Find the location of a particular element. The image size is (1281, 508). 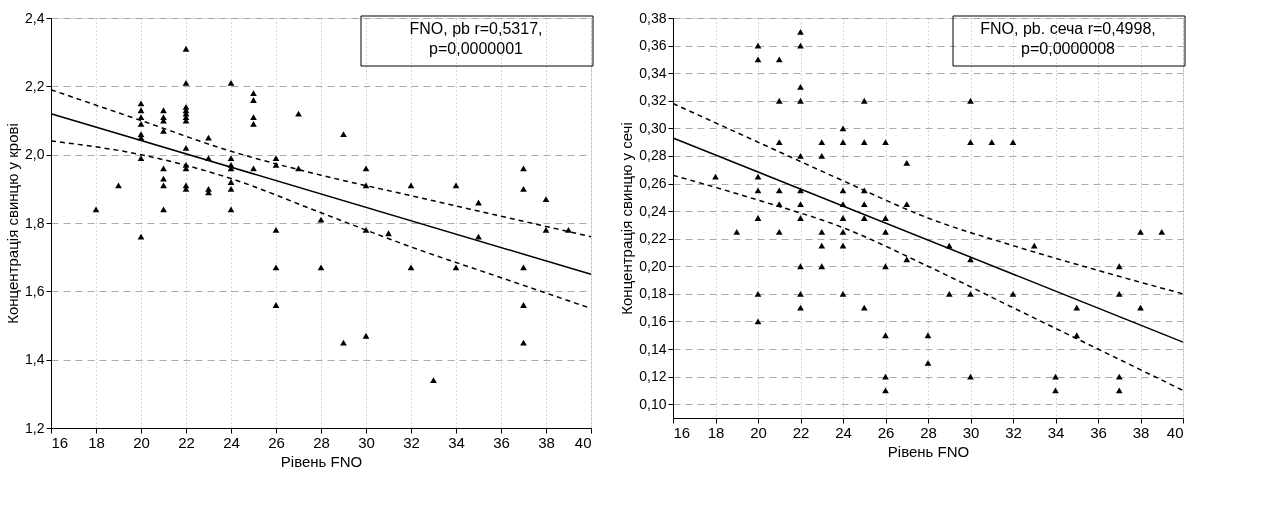

y-tick-label: 0,16 is located at coordinates (653, 320).